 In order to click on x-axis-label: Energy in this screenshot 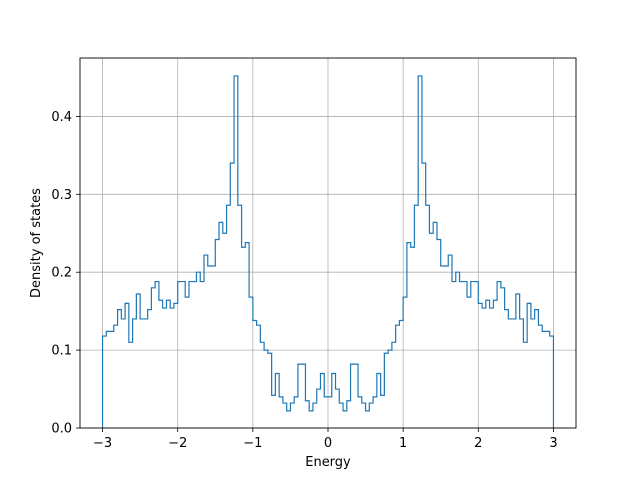, I will do `click(328, 462)`.